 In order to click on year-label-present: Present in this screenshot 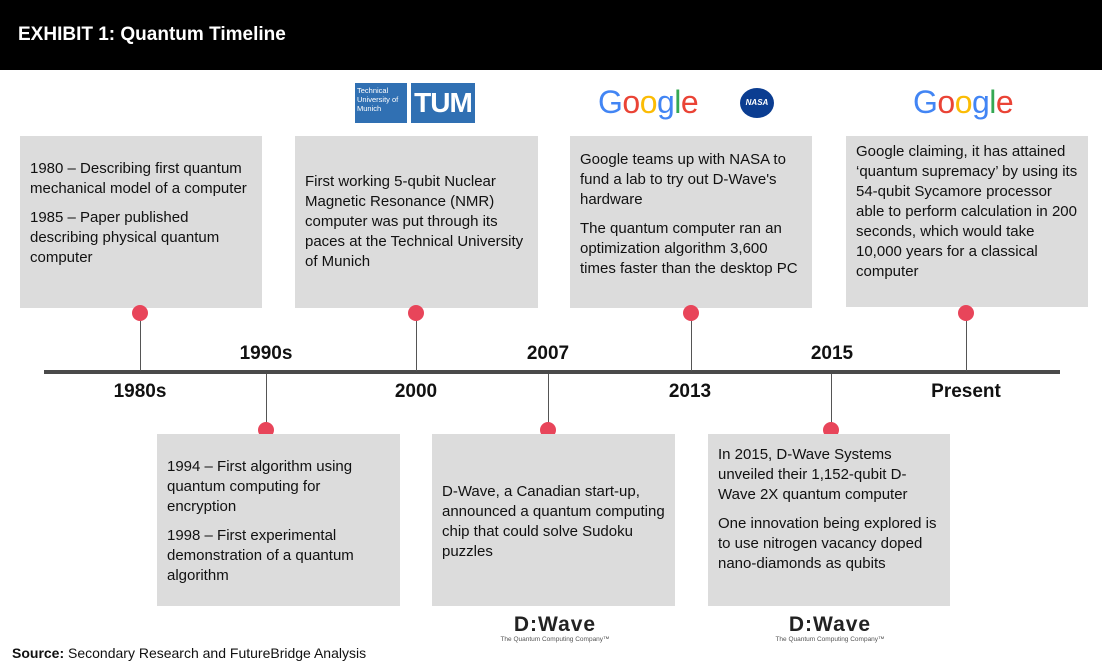, I will do `click(966, 391)`.